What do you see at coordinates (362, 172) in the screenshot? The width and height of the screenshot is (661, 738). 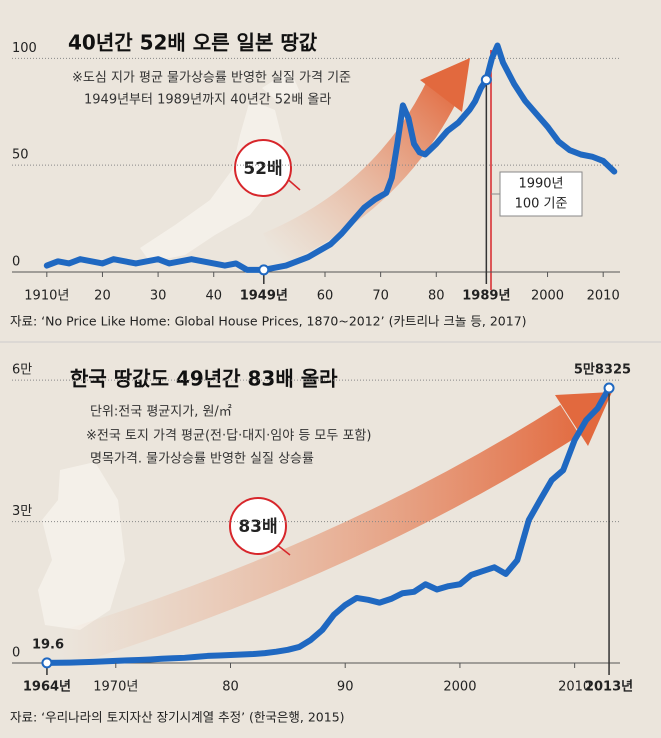 I see `growth-arrow` at bounding box center [362, 172].